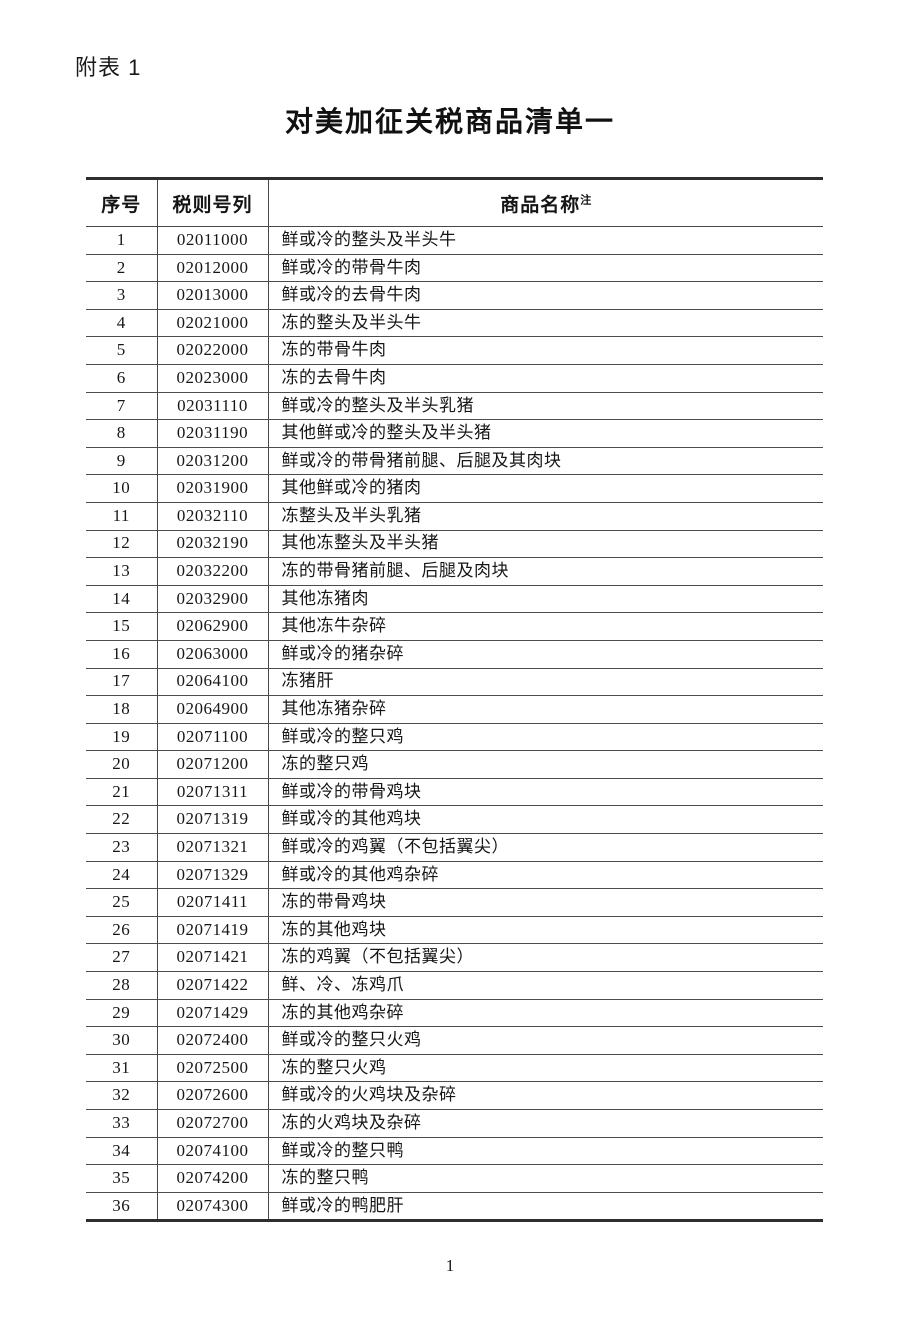 The image size is (900, 1338). I want to click on table-row: 35 02074200 冻的整只鸭, so click(454, 1178).